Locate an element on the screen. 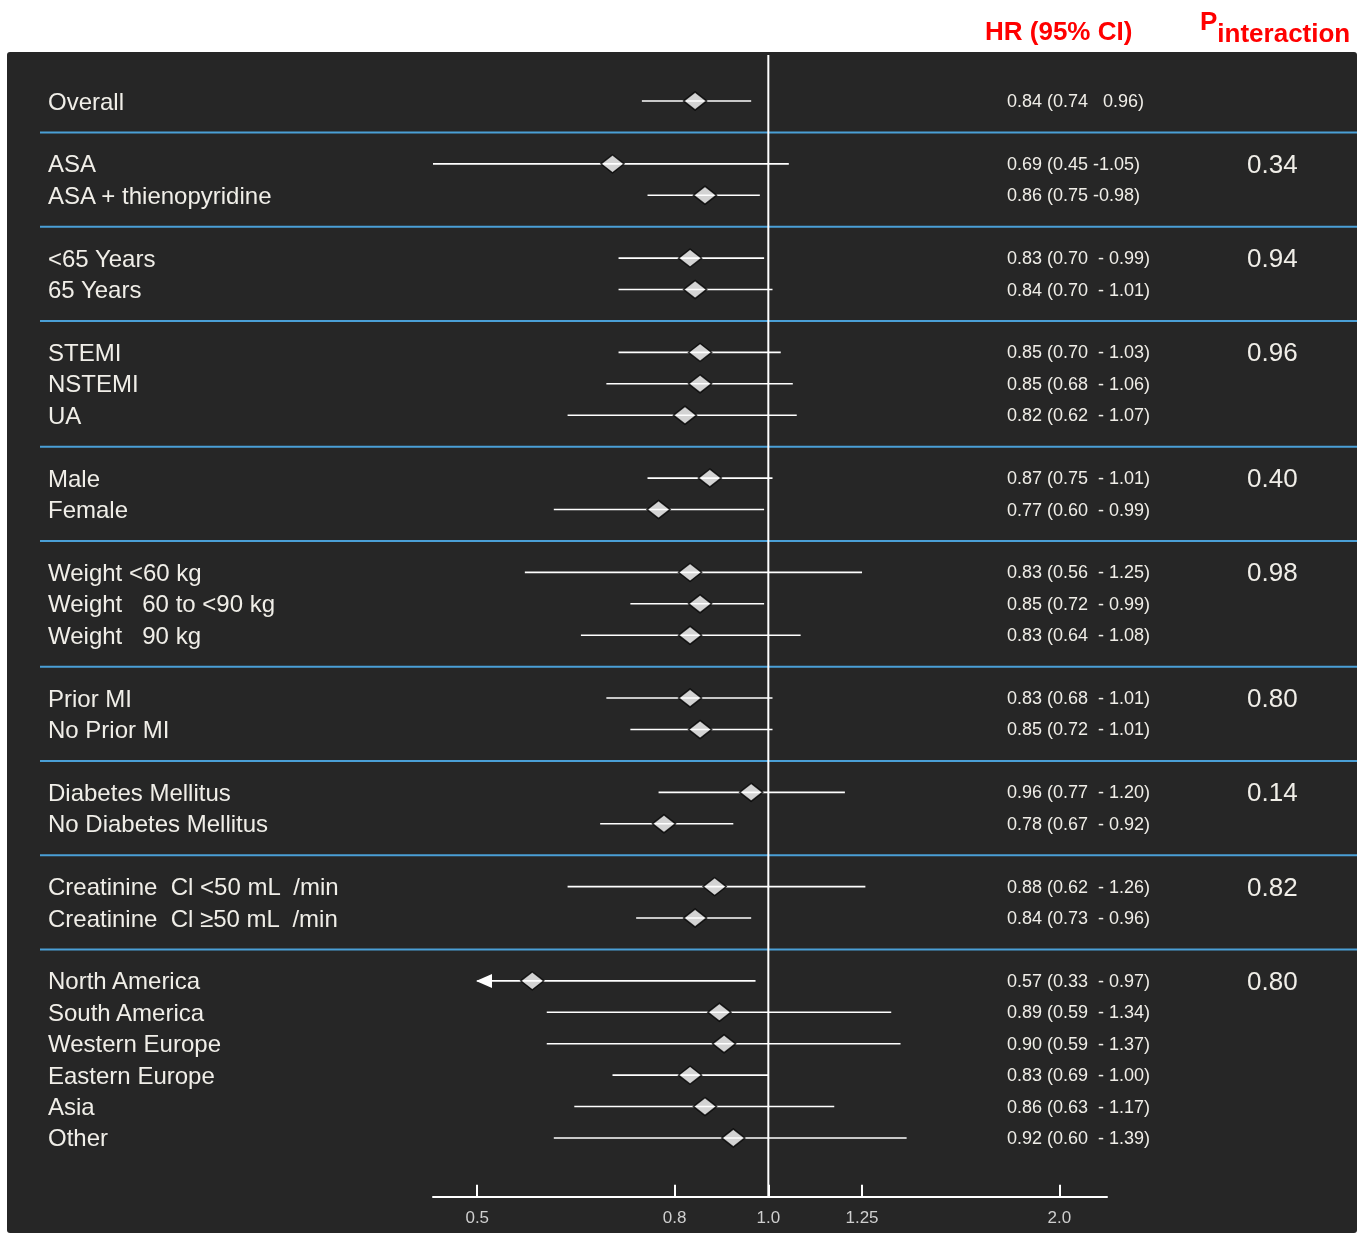 This screenshot has height=1233, width=1366. y2-tick-label: 0.85 (0.72 - 1.01) is located at coordinates (1079, 729).